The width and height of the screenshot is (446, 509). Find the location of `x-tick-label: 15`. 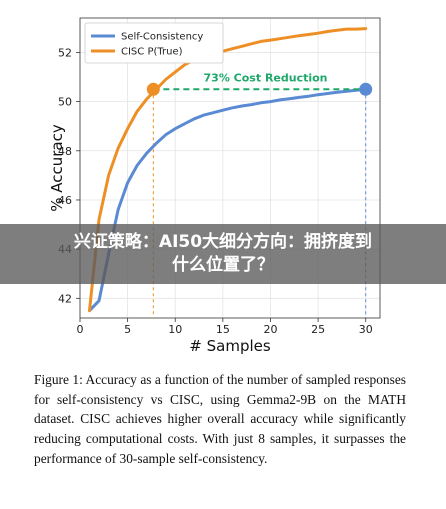

x-tick-label: 15 is located at coordinates (223, 329).